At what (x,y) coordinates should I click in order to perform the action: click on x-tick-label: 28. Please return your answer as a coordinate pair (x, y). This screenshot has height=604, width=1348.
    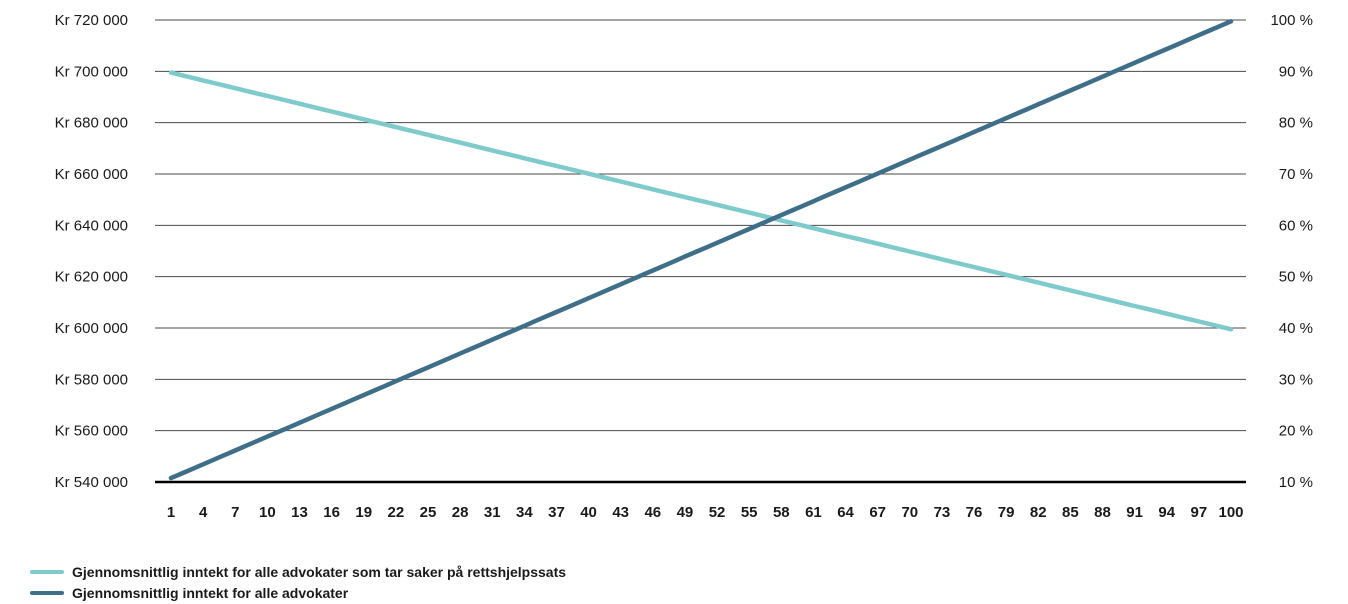
    Looking at the image, I should click on (460, 512).